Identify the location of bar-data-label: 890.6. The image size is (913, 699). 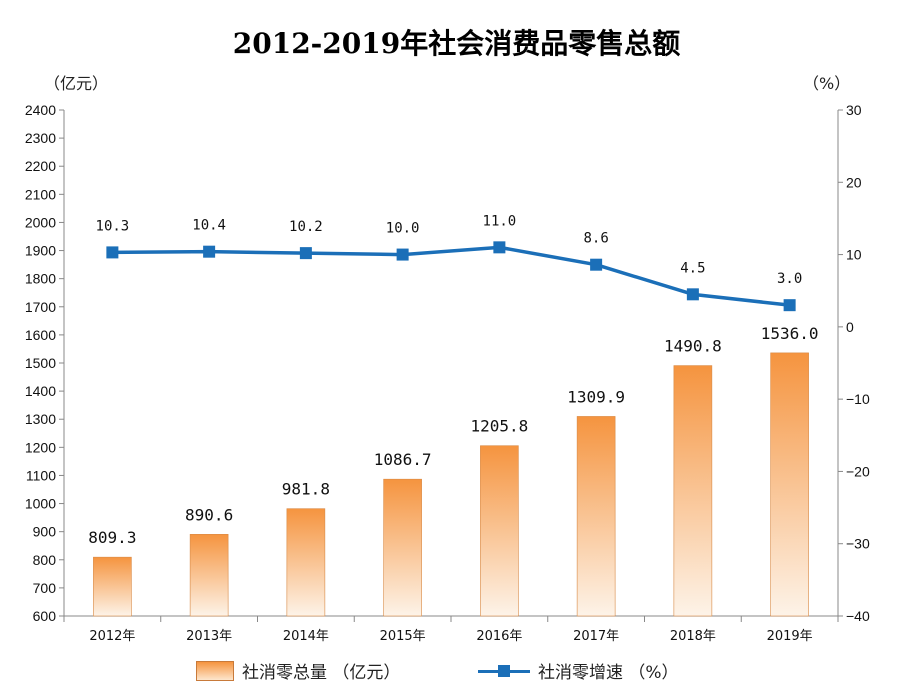
(209, 514).